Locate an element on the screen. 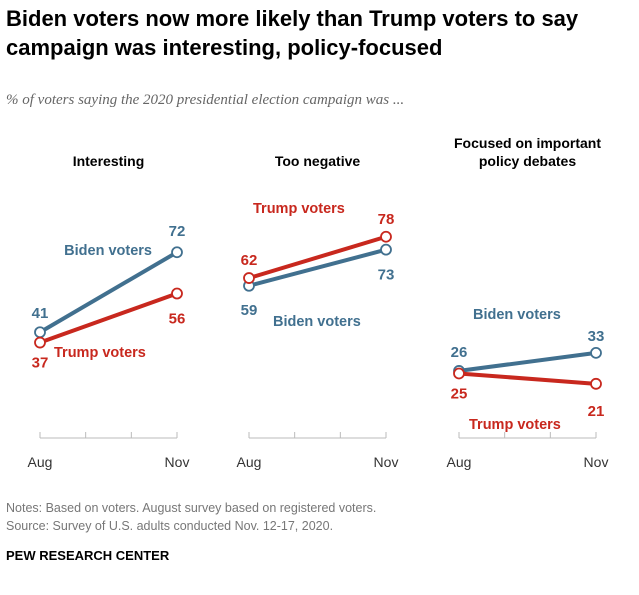 This screenshot has height=595, width=639. data-label: 73 is located at coordinates (386, 275).